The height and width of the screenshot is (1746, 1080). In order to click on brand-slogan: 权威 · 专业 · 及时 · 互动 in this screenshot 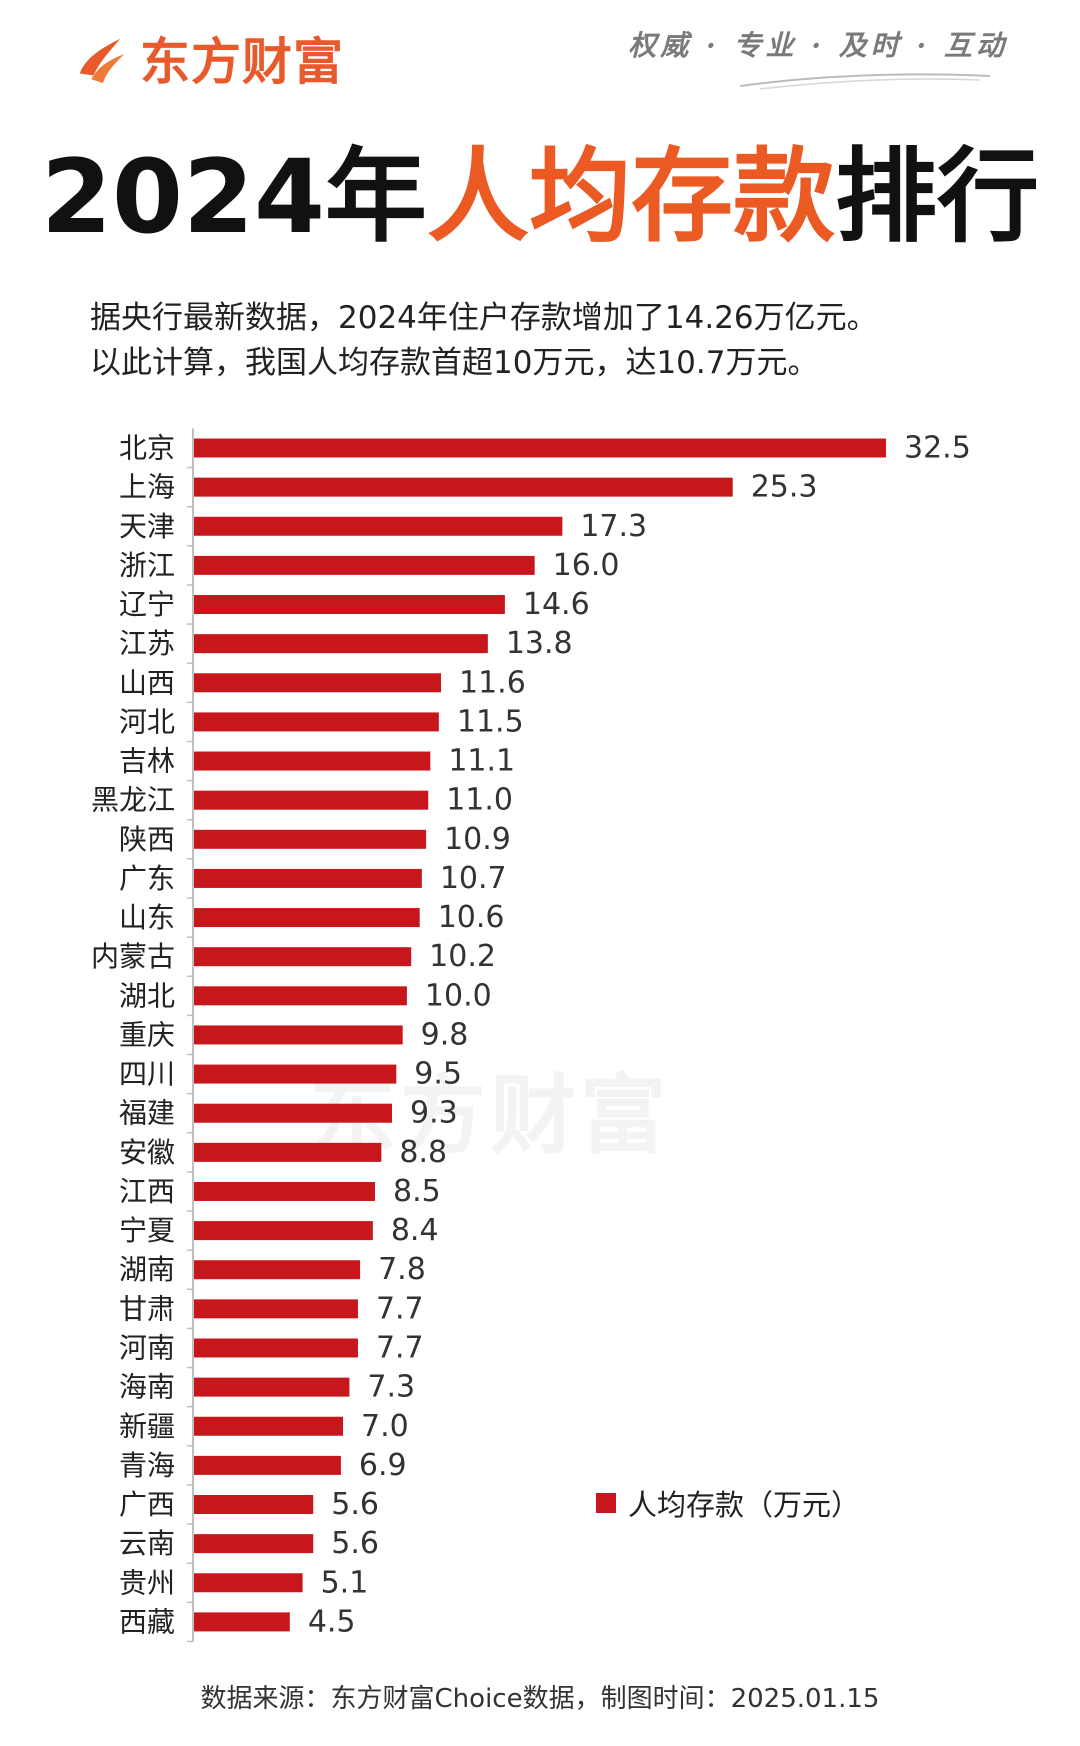, I will do `click(818, 45)`.